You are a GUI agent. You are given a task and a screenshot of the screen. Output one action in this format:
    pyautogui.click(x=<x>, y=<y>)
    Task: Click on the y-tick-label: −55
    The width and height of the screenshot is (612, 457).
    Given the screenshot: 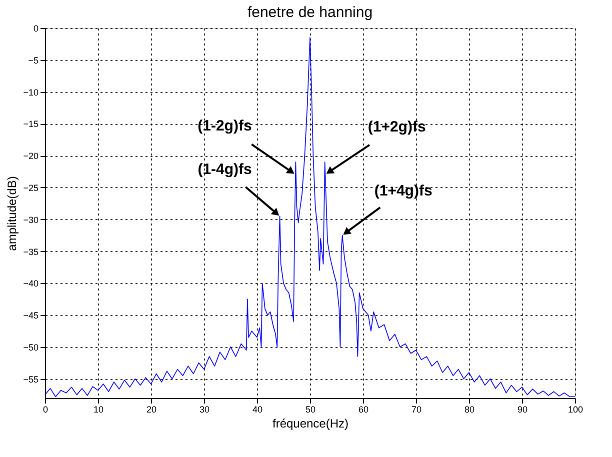 What is the action you would take?
    pyautogui.click(x=30, y=379)
    